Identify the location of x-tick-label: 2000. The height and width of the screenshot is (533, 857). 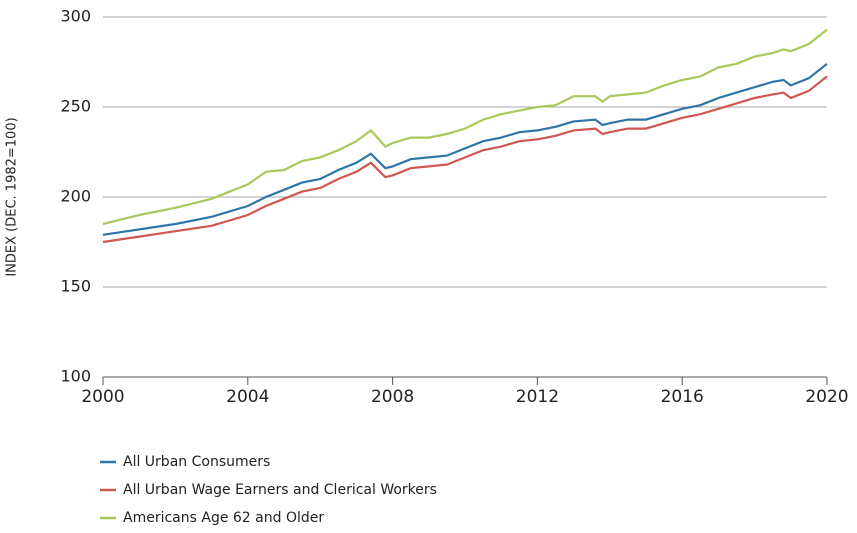
(102, 397).